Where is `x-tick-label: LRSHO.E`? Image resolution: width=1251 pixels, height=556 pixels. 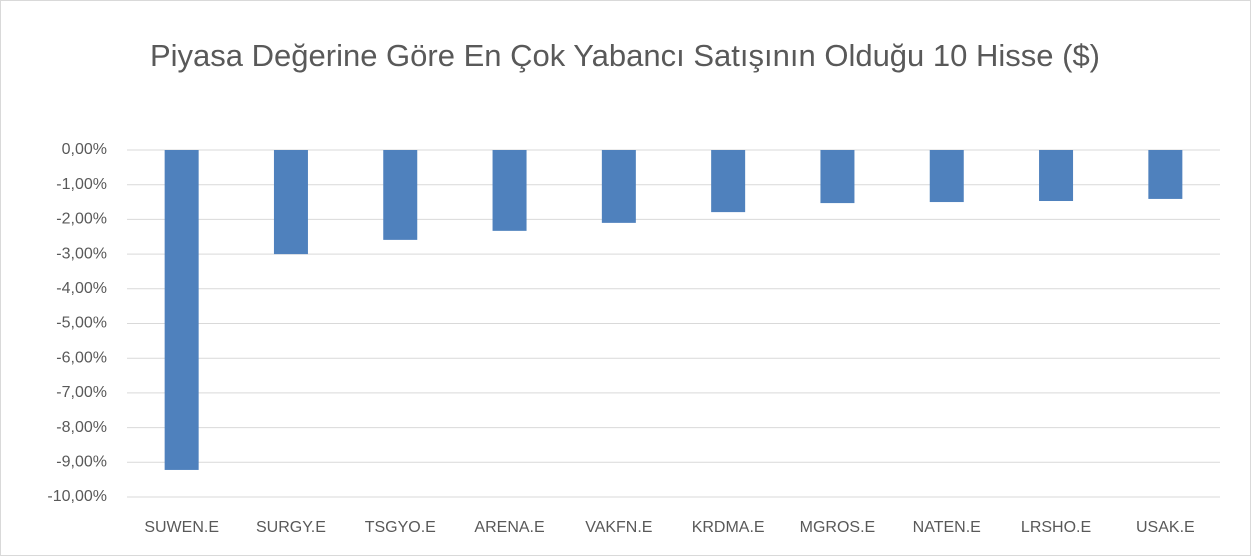 x-tick-label: LRSHO.E is located at coordinates (1056, 527).